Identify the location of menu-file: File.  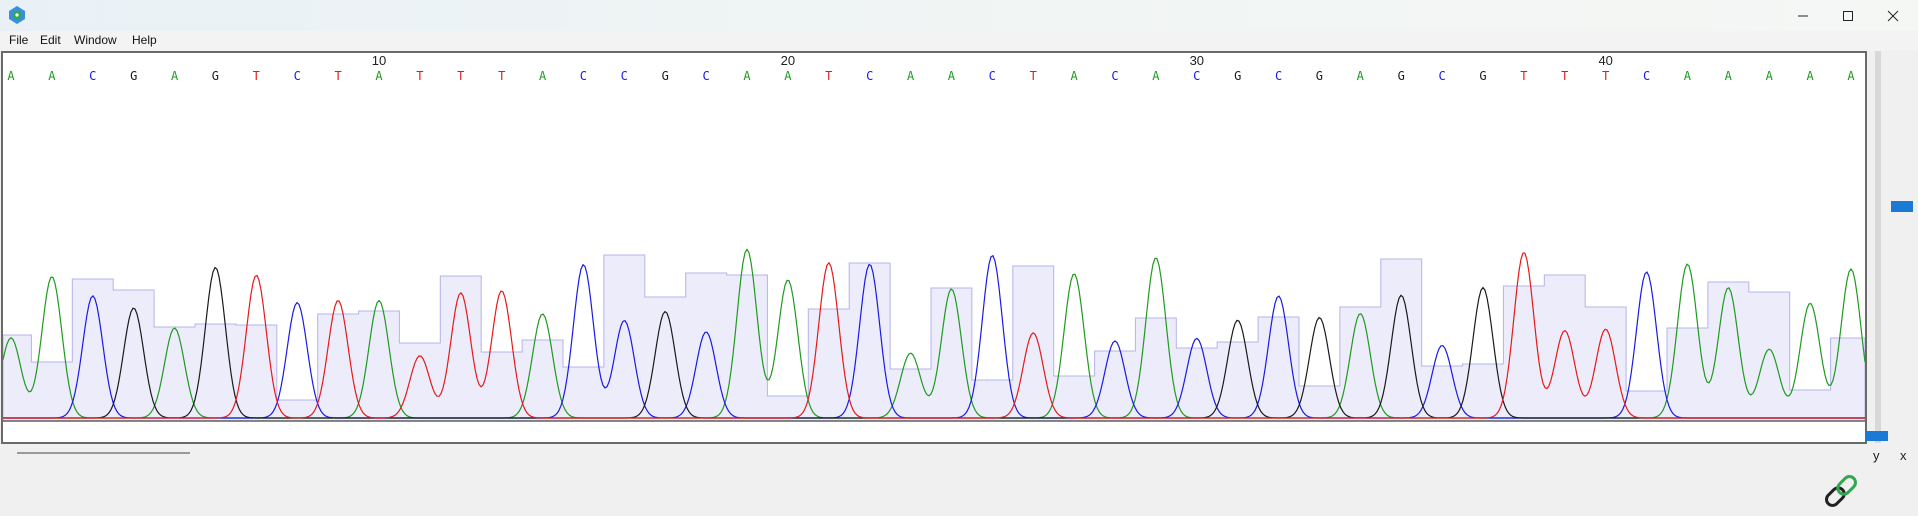
(19, 40).